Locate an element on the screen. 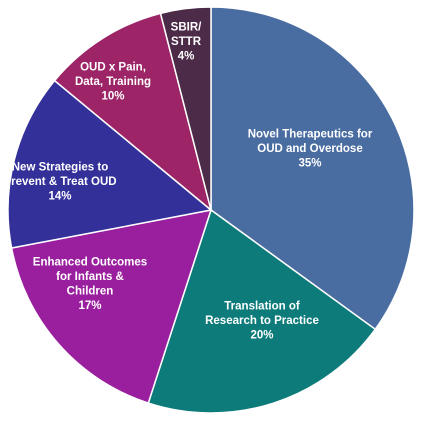  slice-label-line: OUD x Pain, is located at coordinates (113, 68).